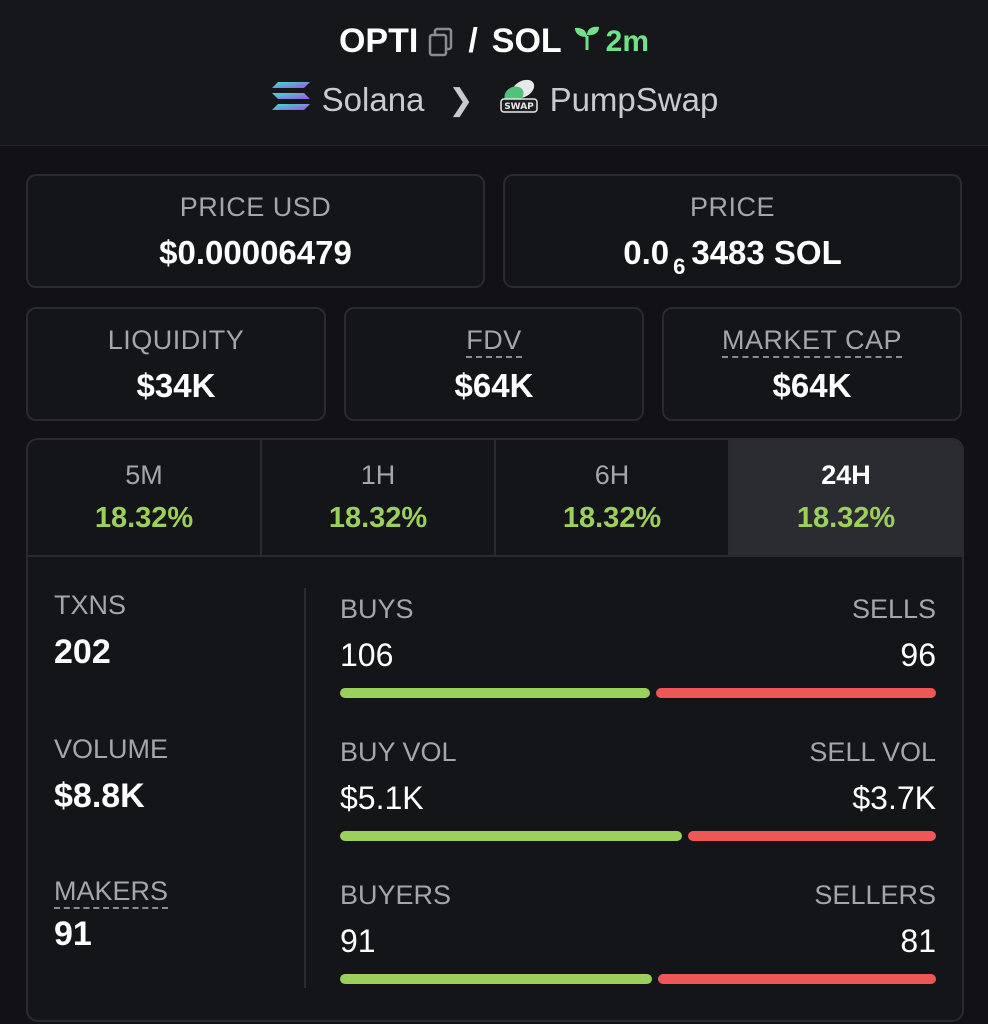 This screenshot has height=1024, width=988. I want to click on buys-bar-fill, so click(495, 693).